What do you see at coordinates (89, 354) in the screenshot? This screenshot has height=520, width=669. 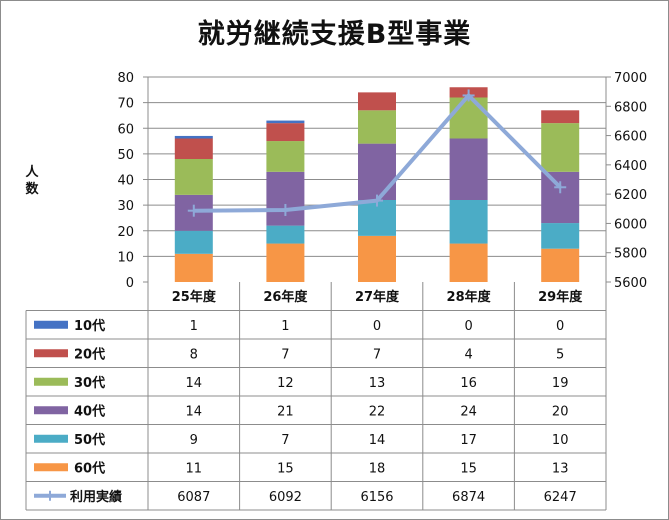 I see `legend-label: 20代` at bounding box center [89, 354].